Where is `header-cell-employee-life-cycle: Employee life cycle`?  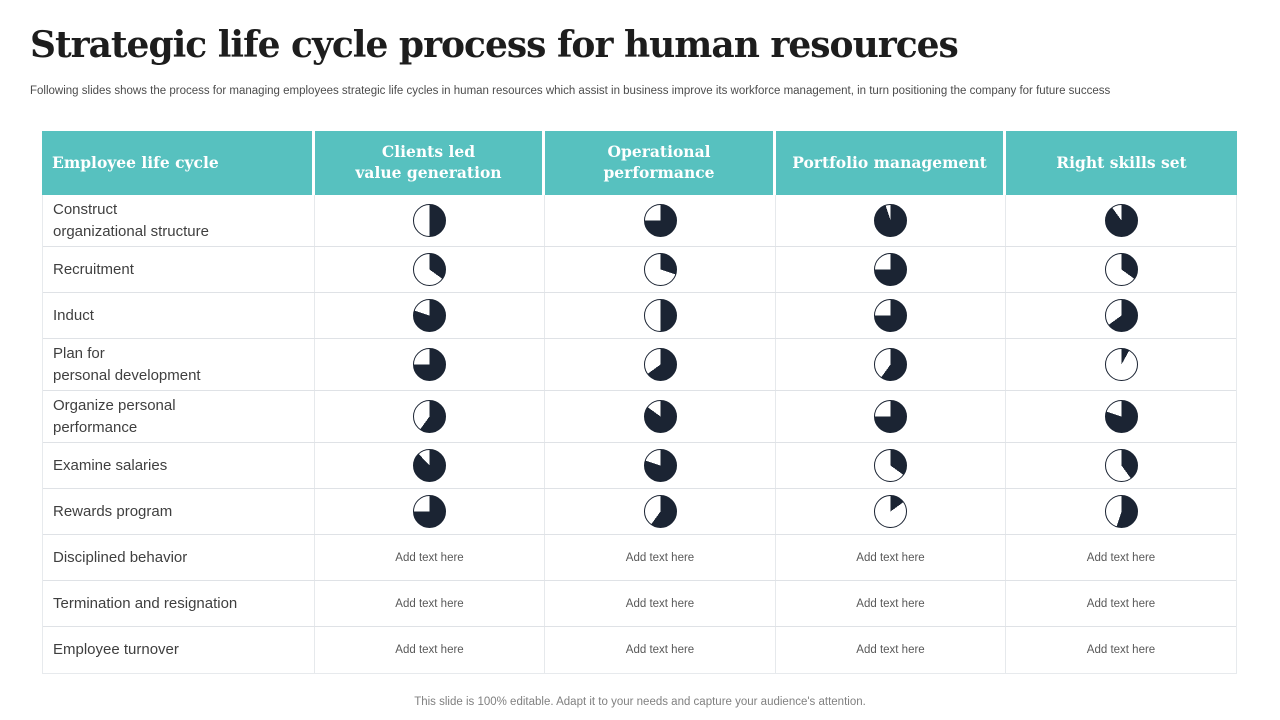 header-cell-employee-life-cycle: Employee life cycle is located at coordinates (178, 163).